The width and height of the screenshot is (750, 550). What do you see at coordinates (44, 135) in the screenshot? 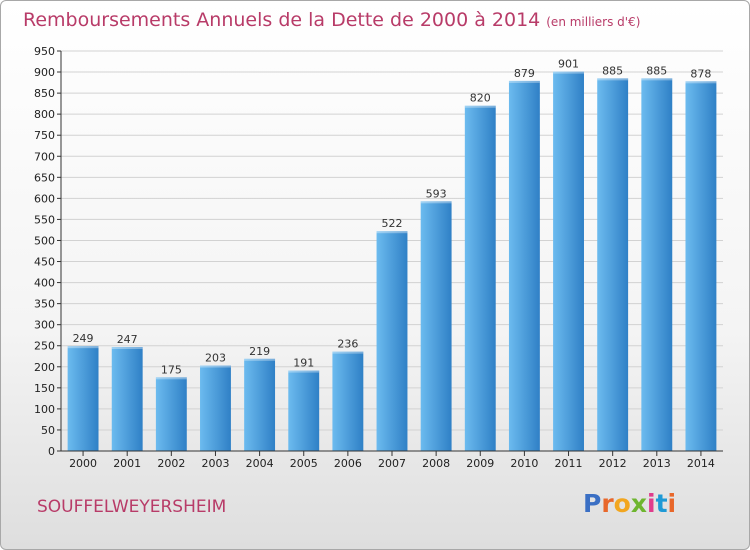
I see `y-tick-label: 750` at bounding box center [44, 135].